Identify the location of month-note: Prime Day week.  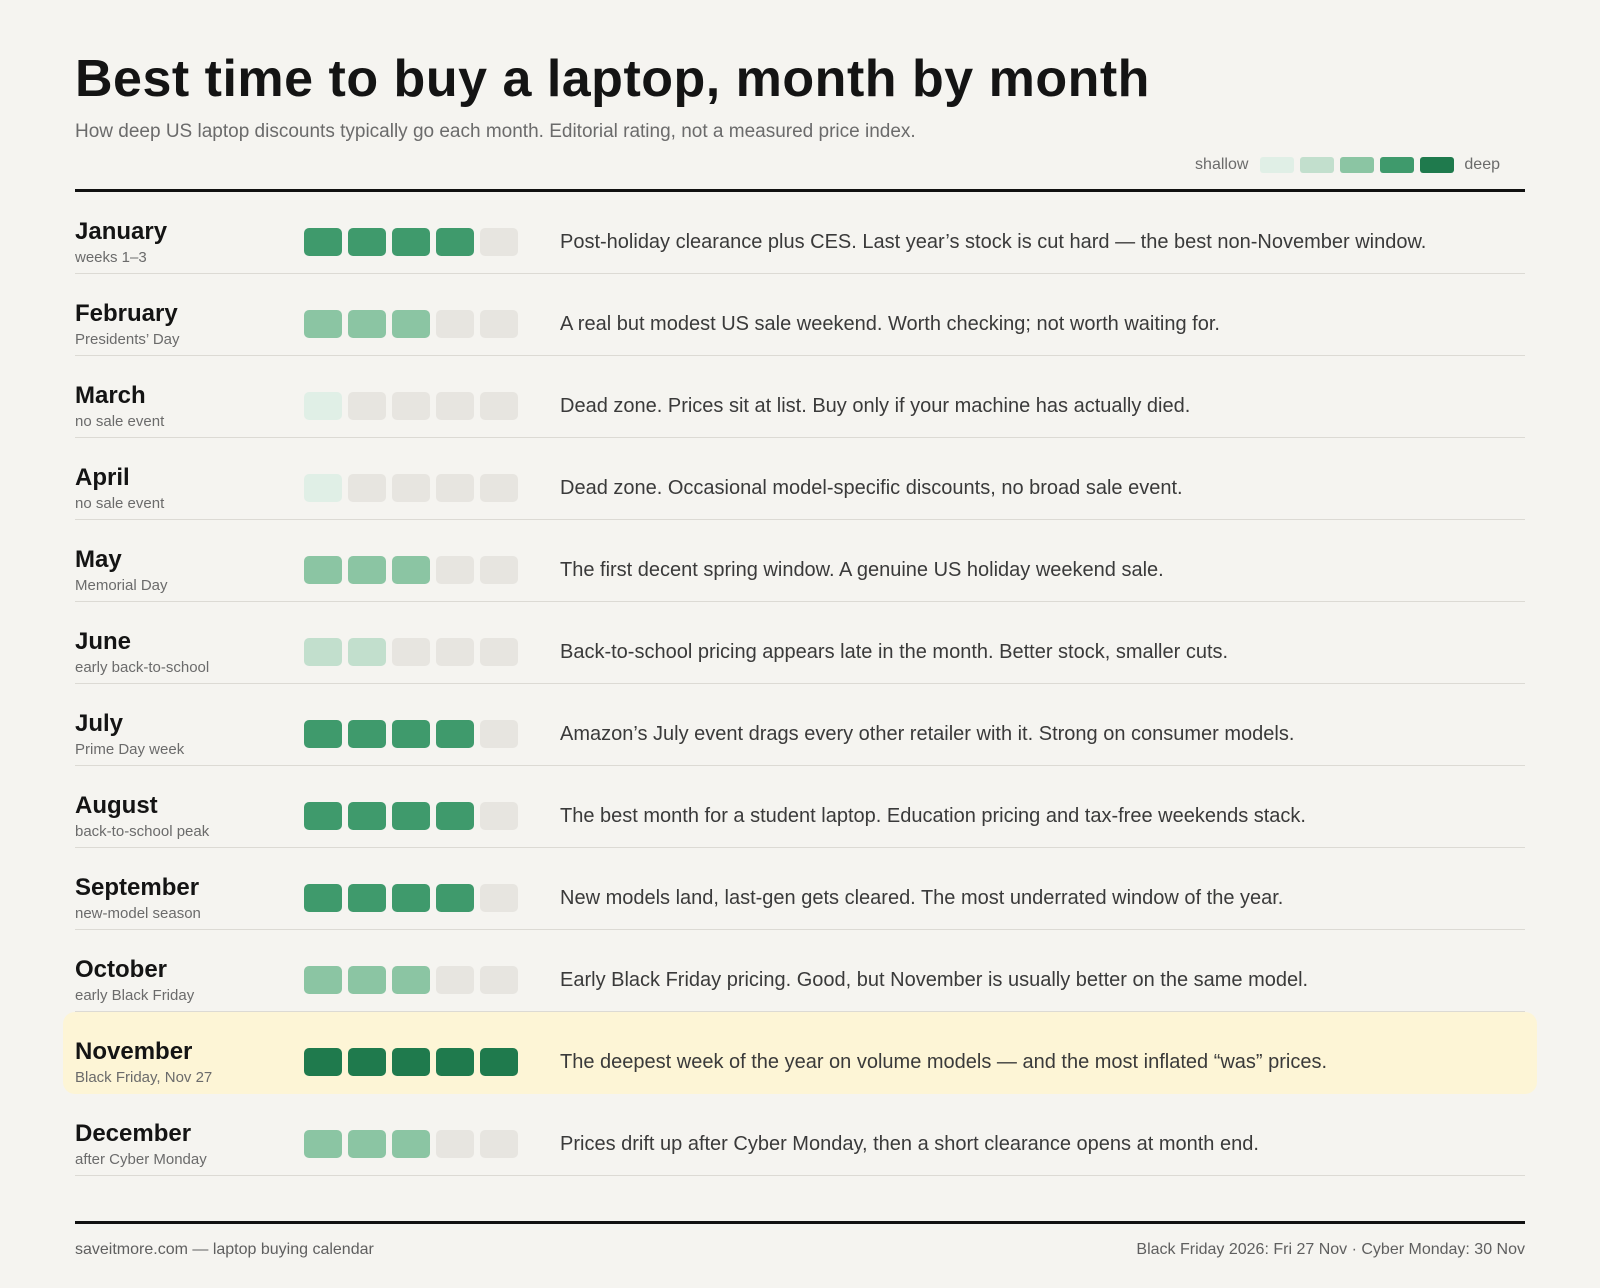
(130, 749).